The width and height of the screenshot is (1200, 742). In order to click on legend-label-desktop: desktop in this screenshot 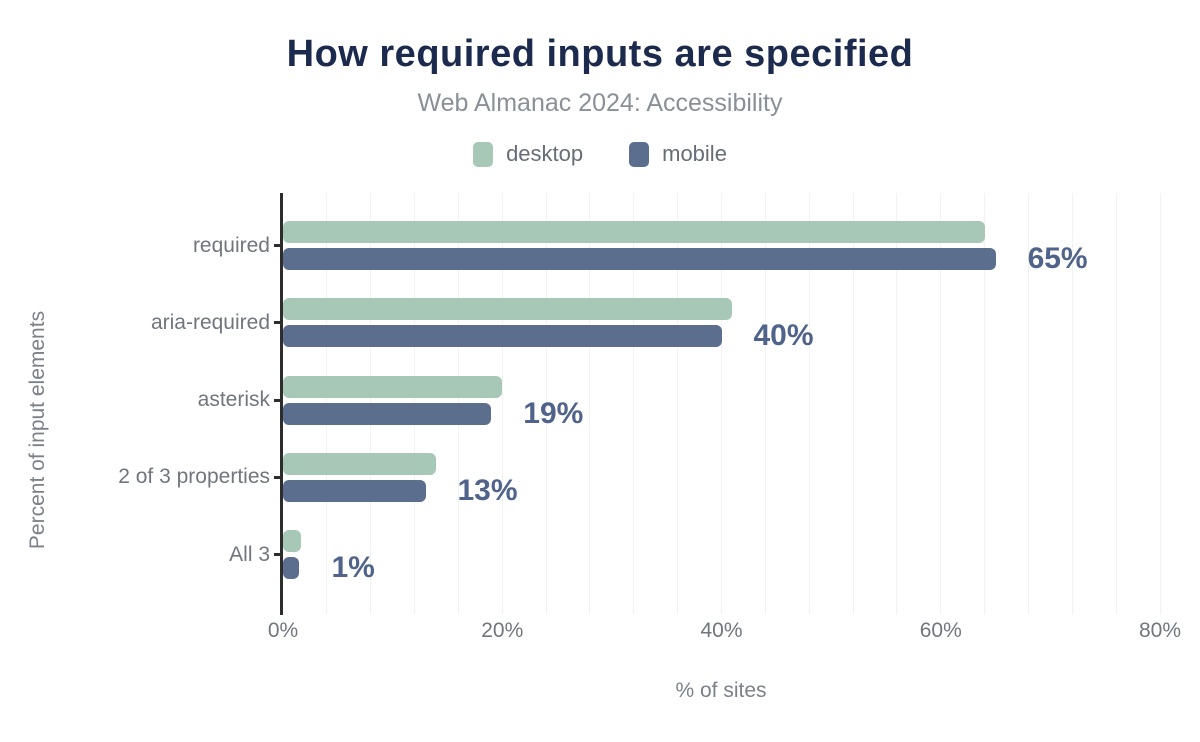, I will do `click(545, 153)`.